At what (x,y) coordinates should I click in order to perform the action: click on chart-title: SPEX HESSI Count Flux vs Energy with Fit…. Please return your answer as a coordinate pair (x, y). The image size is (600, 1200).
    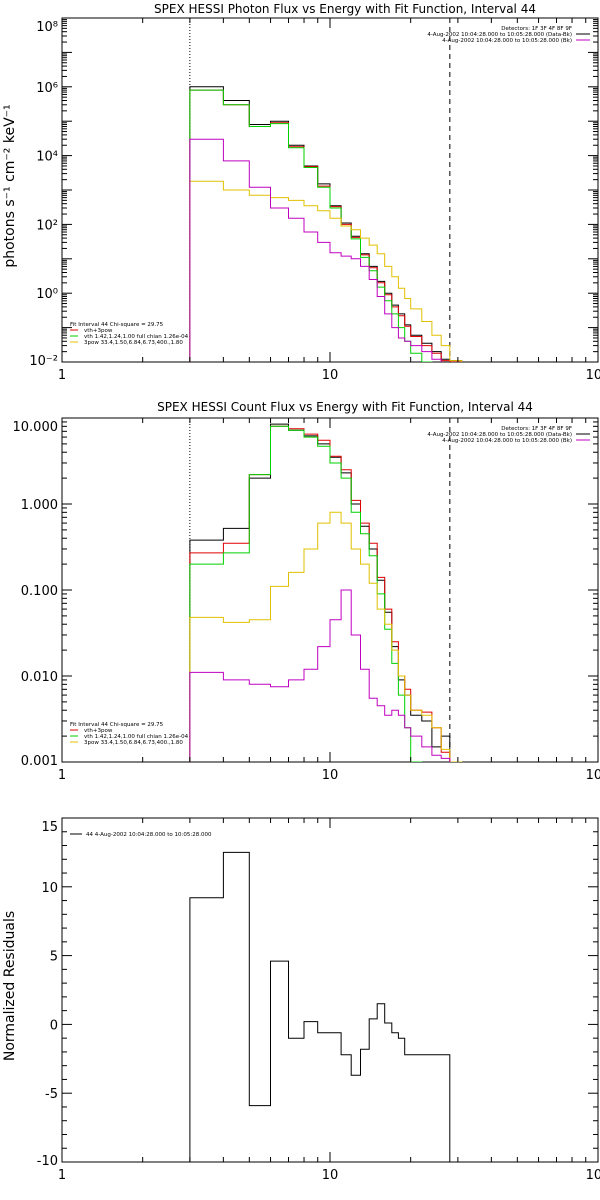
    Looking at the image, I should click on (345, 407).